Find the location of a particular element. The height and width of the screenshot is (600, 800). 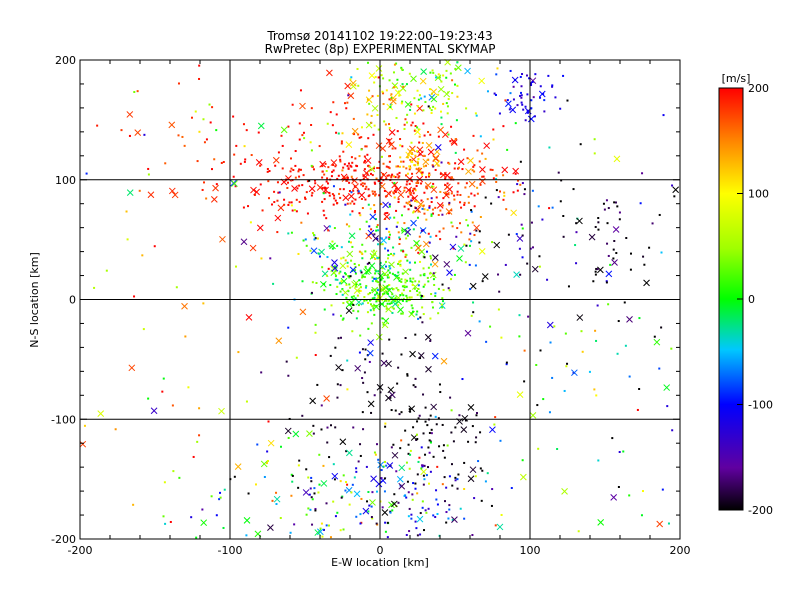

x-tick-label: -200 is located at coordinates (80, 550).